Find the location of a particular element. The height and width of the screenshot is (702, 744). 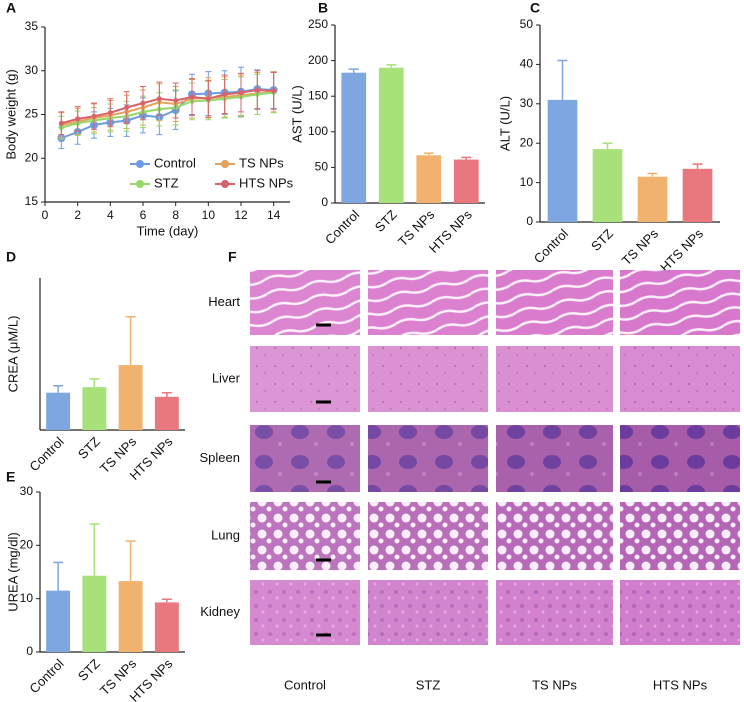

y-axis-label: AST (U/L) is located at coordinates (296, 114).